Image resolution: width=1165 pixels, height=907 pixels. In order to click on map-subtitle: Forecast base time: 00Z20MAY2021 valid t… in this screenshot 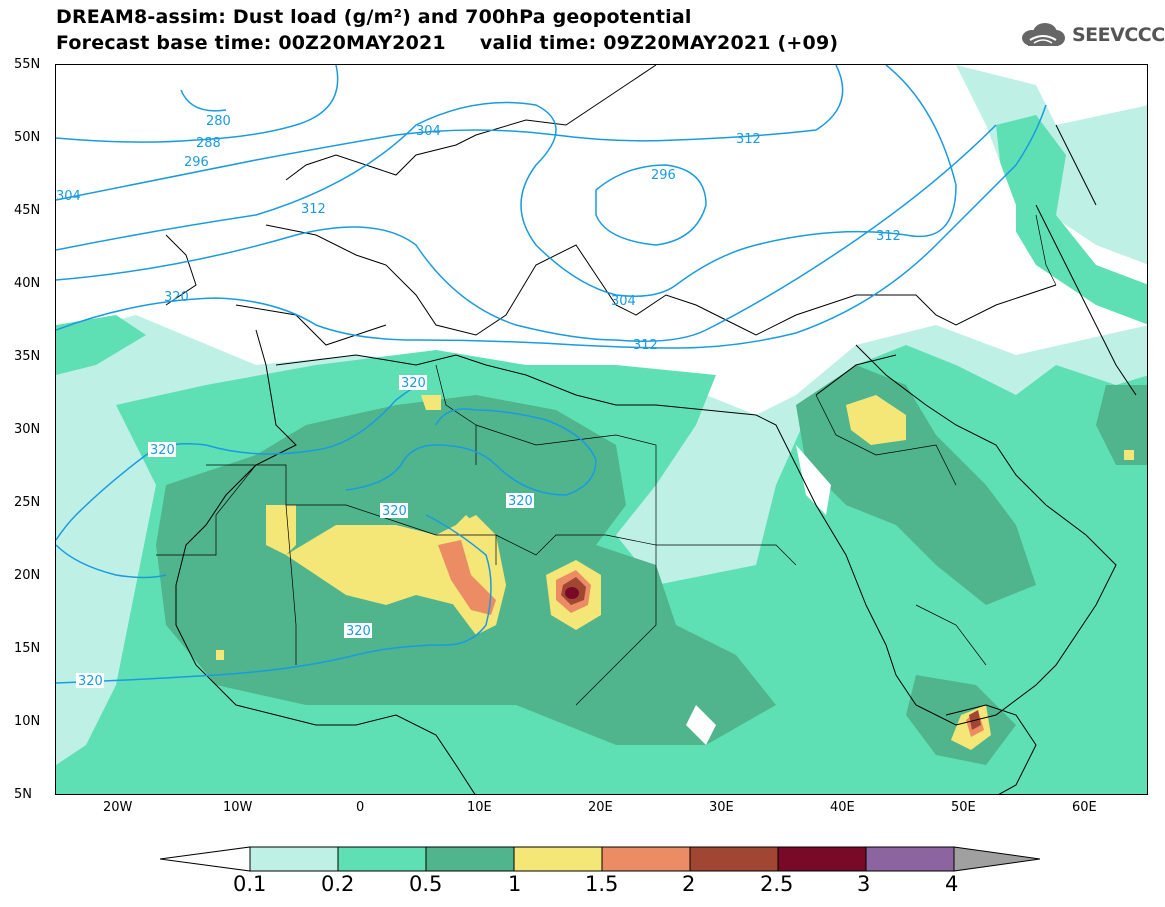, I will do `click(447, 43)`.